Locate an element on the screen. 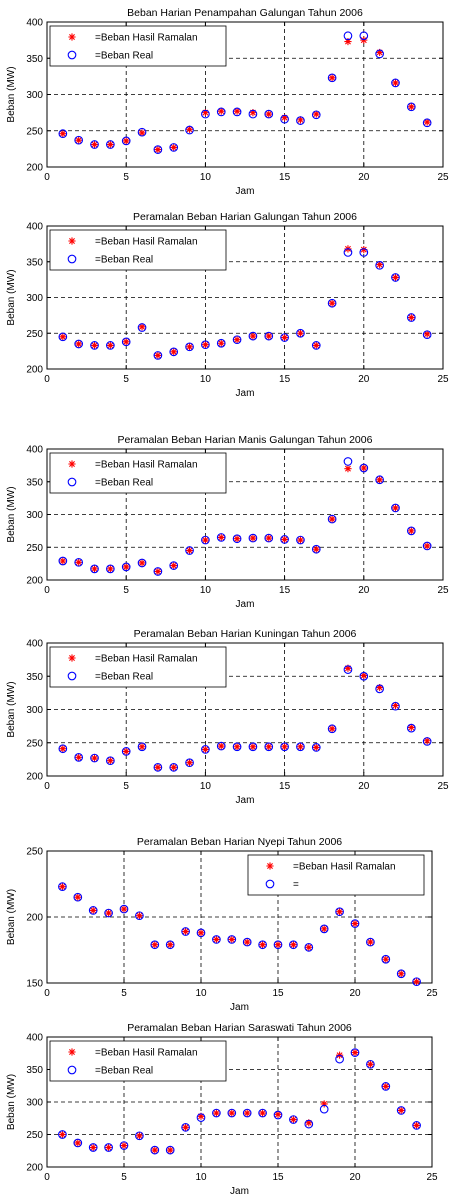 This screenshot has width=450, height=1199. legend-label: =Beban Real is located at coordinates (124, 483).